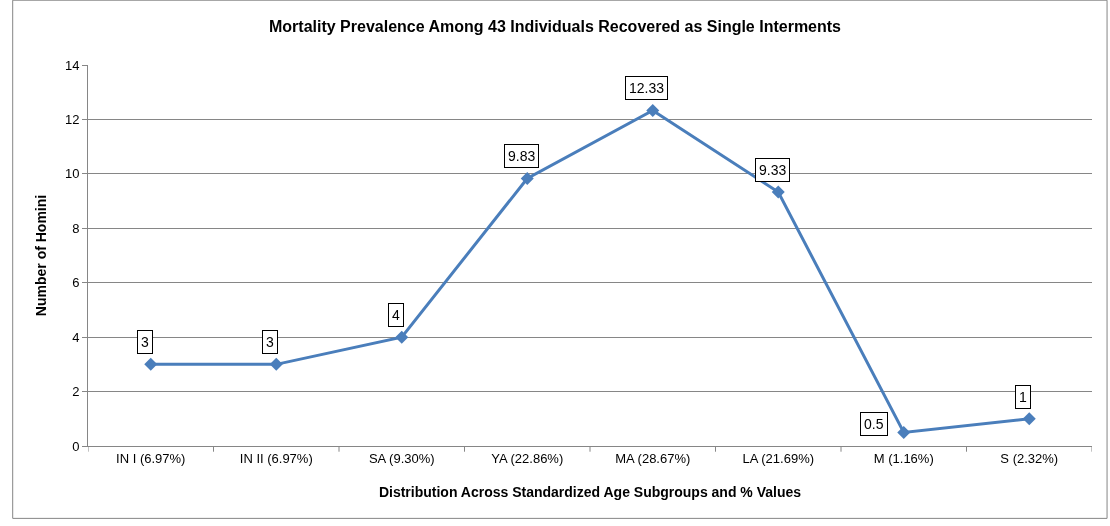 Image resolution: width=1110 pixels, height=526 pixels. What do you see at coordinates (72, 119) in the screenshot?
I see `y-tick-label: 12` at bounding box center [72, 119].